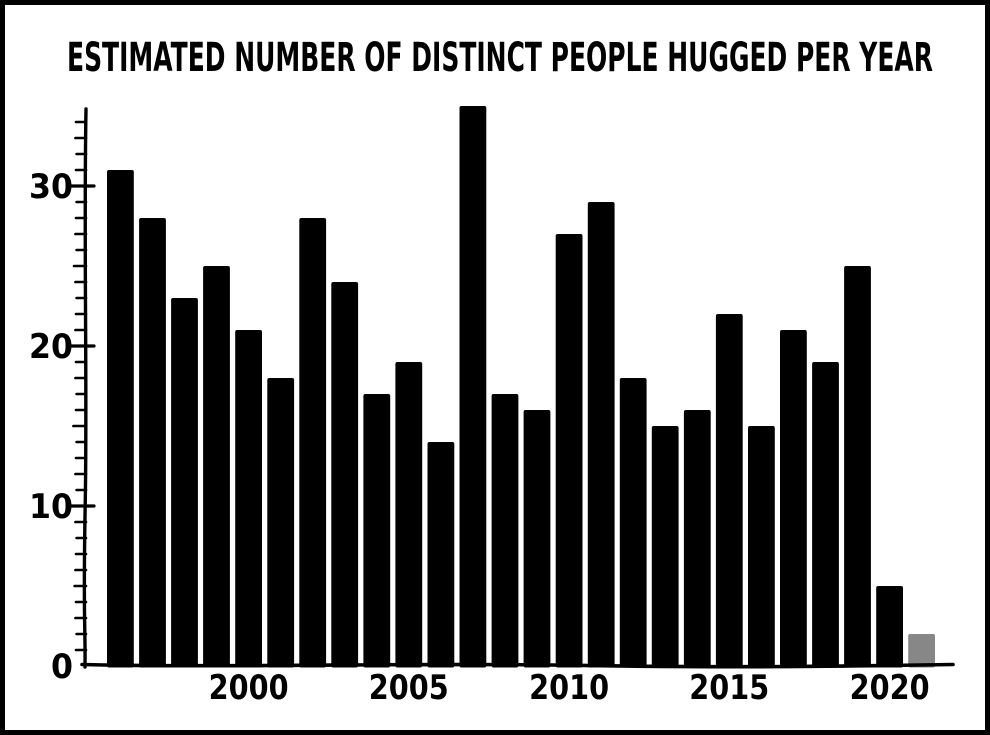 This screenshot has height=735, width=990. I want to click on x-axis-line, so click(517, 665).